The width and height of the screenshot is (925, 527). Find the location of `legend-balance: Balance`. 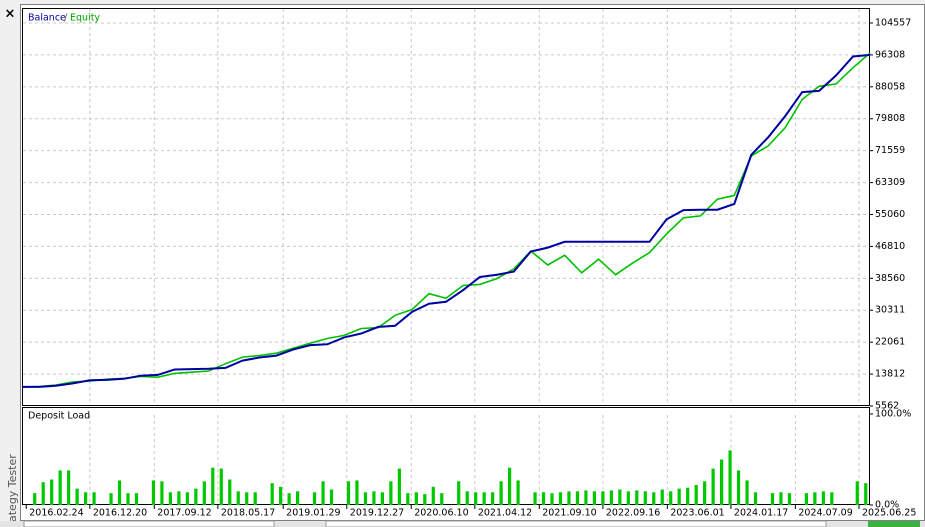

legend-balance: Balance is located at coordinates (47, 18).